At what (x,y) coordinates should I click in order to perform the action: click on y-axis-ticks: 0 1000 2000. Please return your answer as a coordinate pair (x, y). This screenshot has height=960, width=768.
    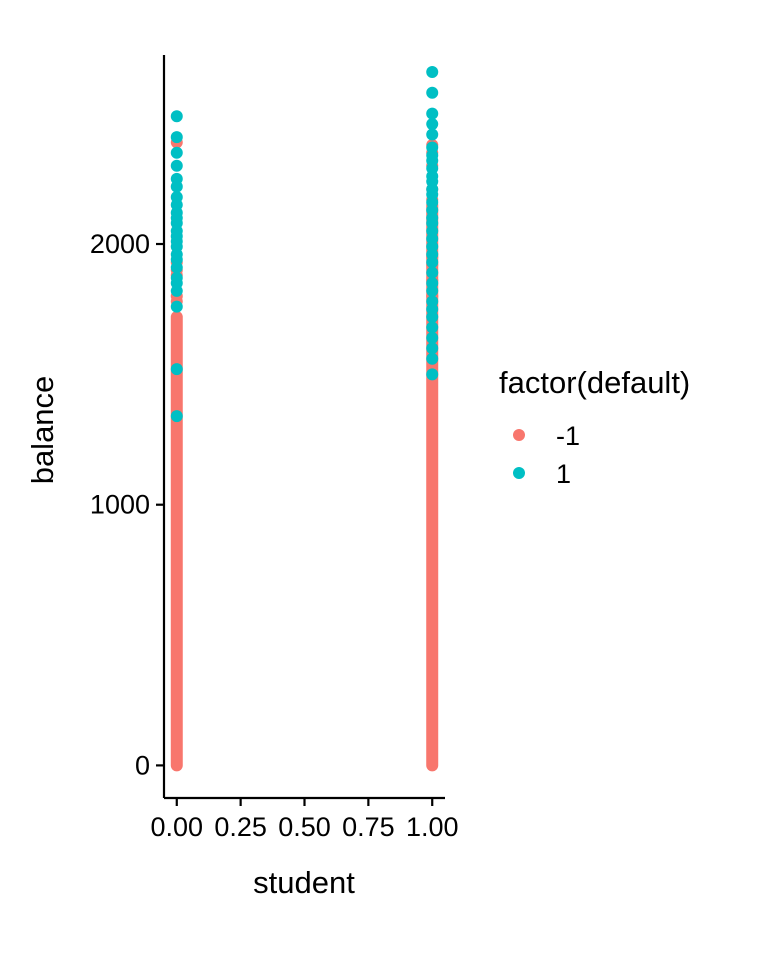
    Looking at the image, I should click on (127, 504).